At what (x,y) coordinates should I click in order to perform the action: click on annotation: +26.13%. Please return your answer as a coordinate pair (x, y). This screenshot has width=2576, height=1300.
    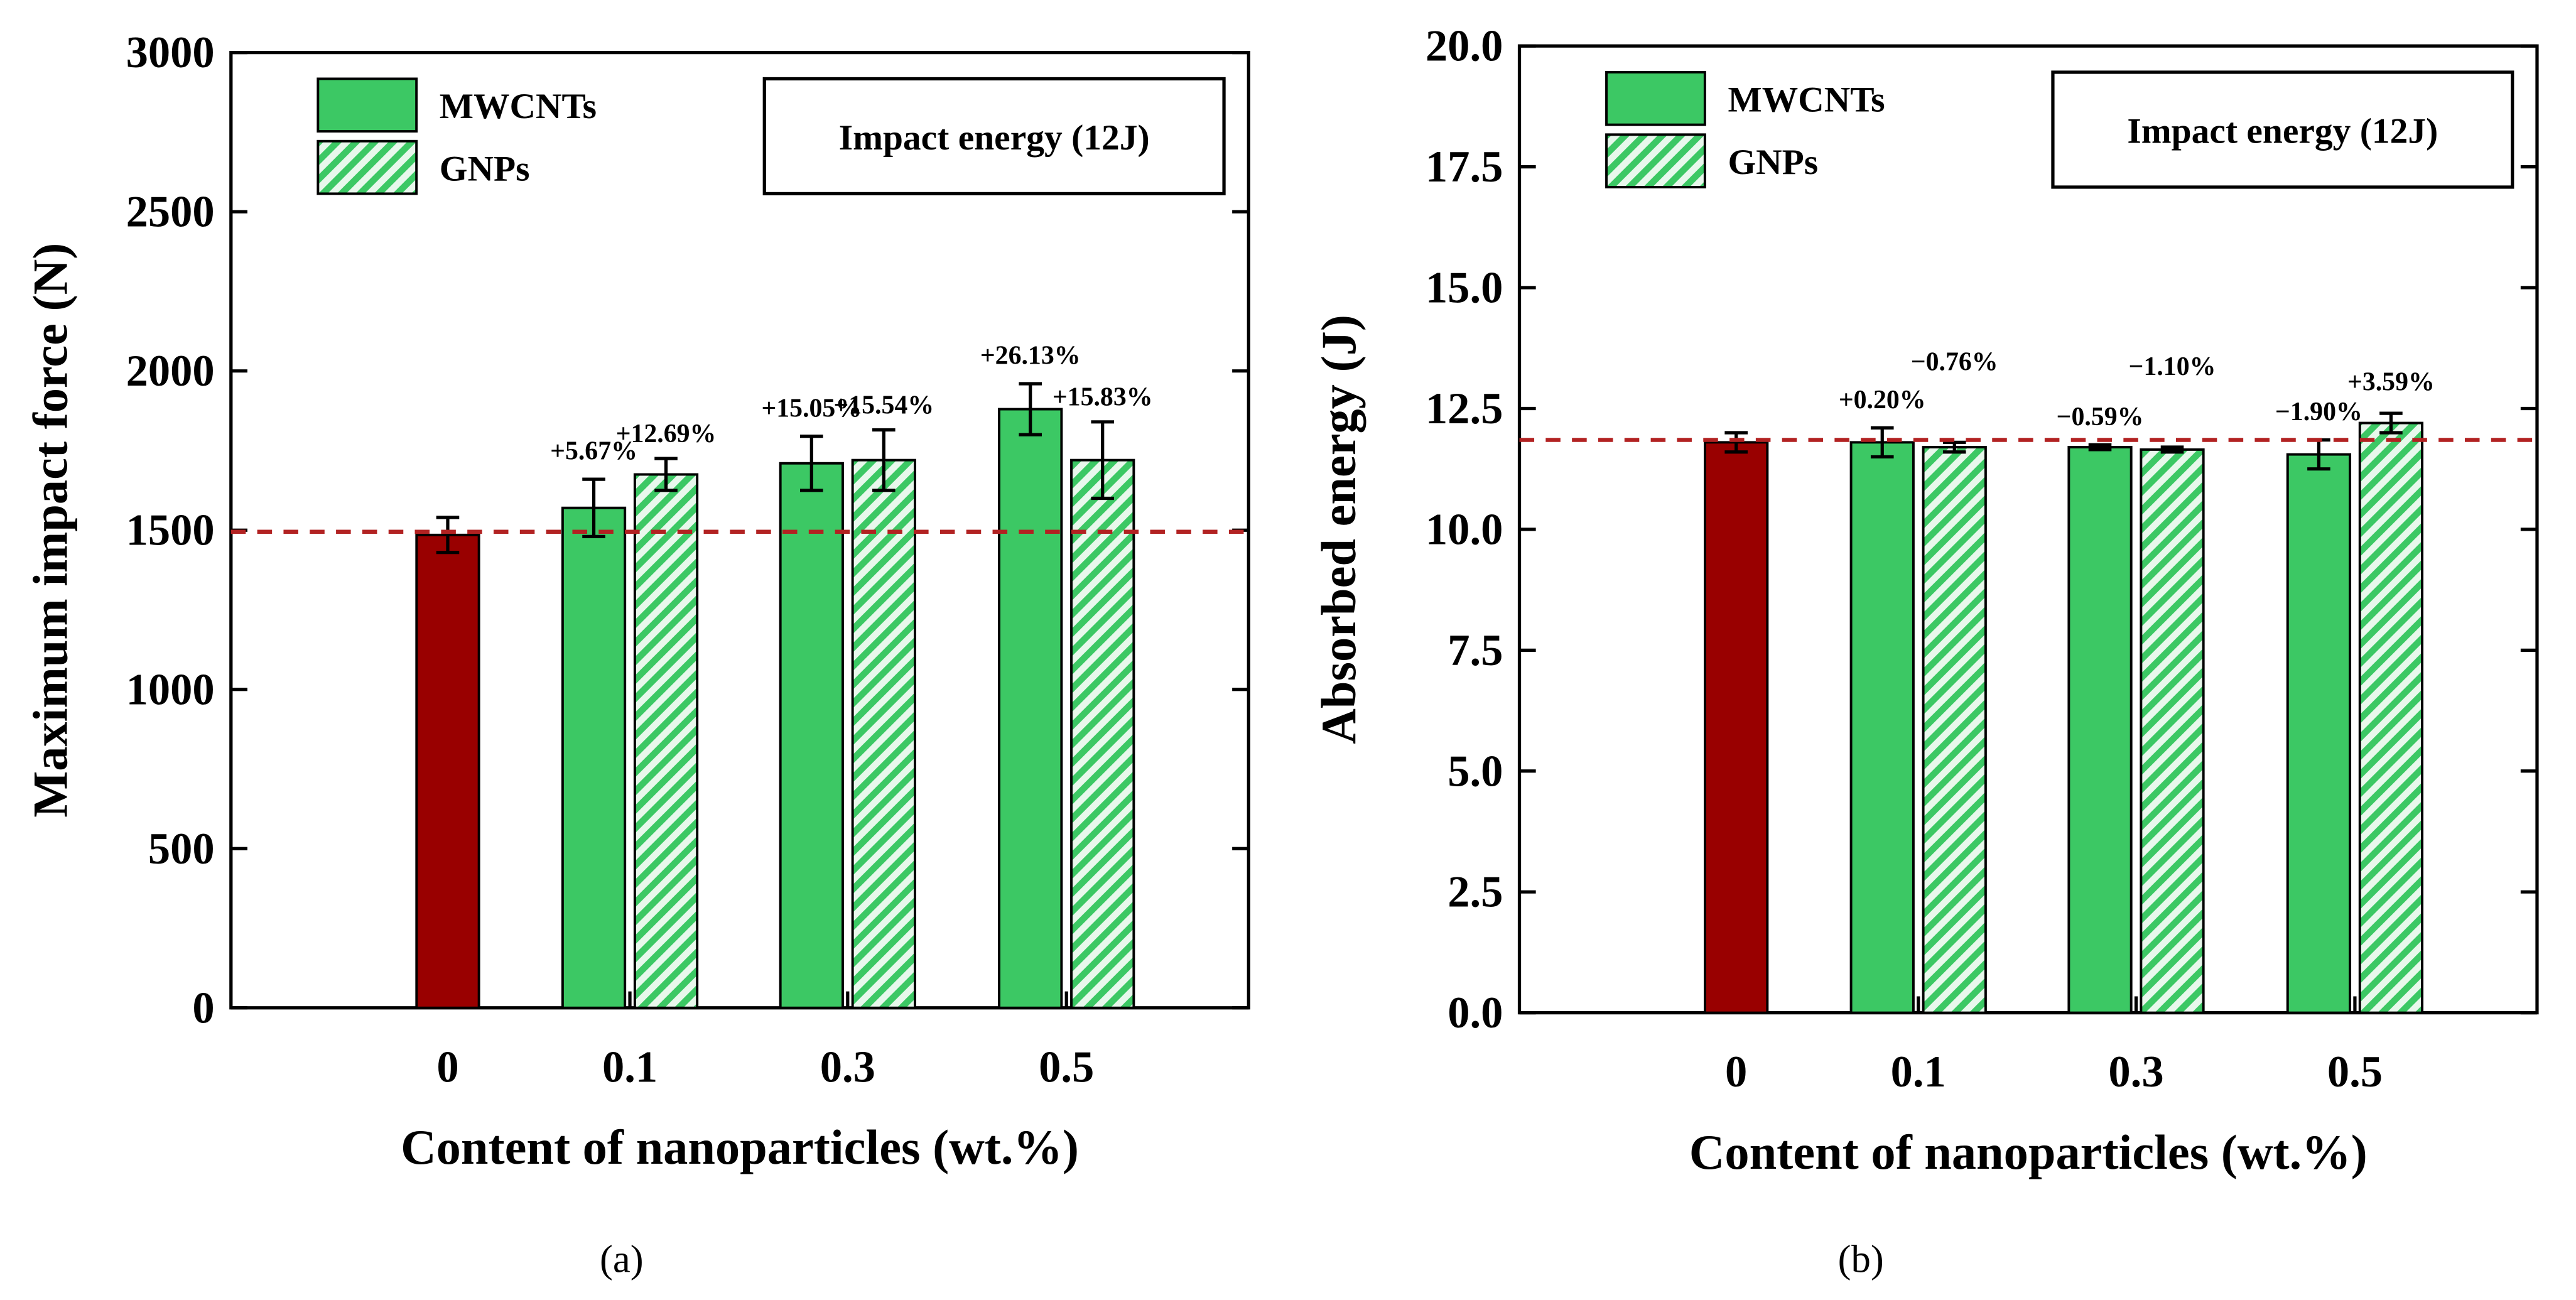
    Looking at the image, I should click on (1030, 356).